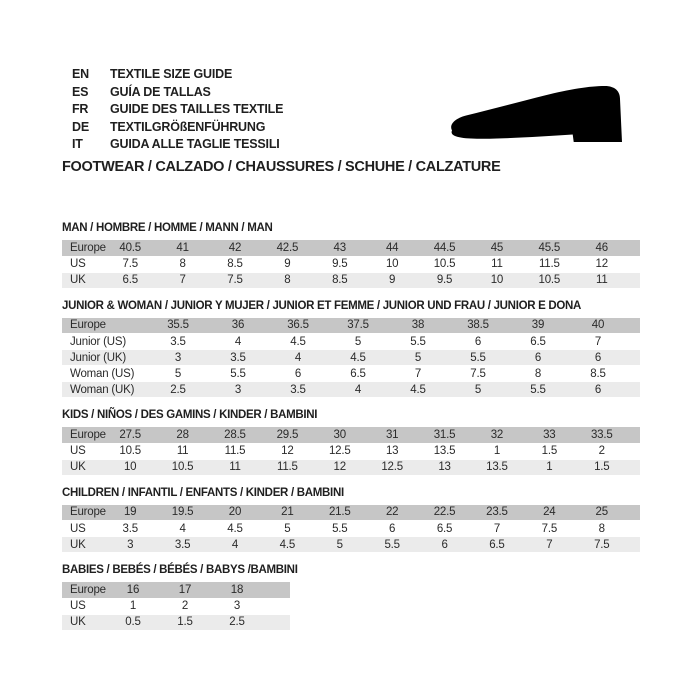 This screenshot has height=700, width=700. What do you see at coordinates (339, 435) in the screenshot?
I see `size-value-cell: 30` at bounding box center [339, 435].